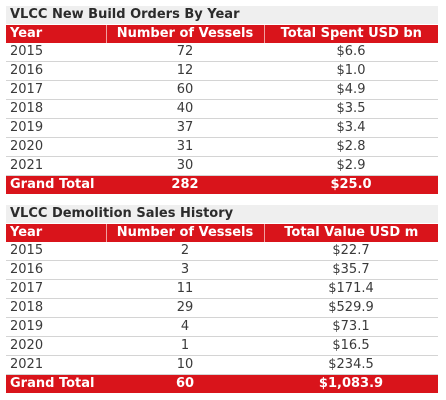  I want to click on cell-value: $3.5, so click(351, 109).